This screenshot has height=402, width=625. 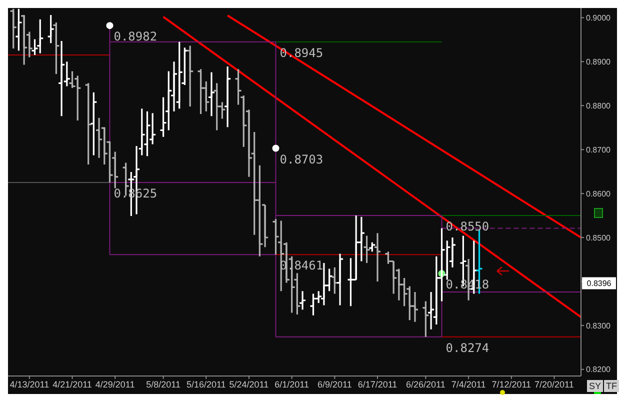 I want to click on annotation: 0.8982, so click(x=136, y=37).